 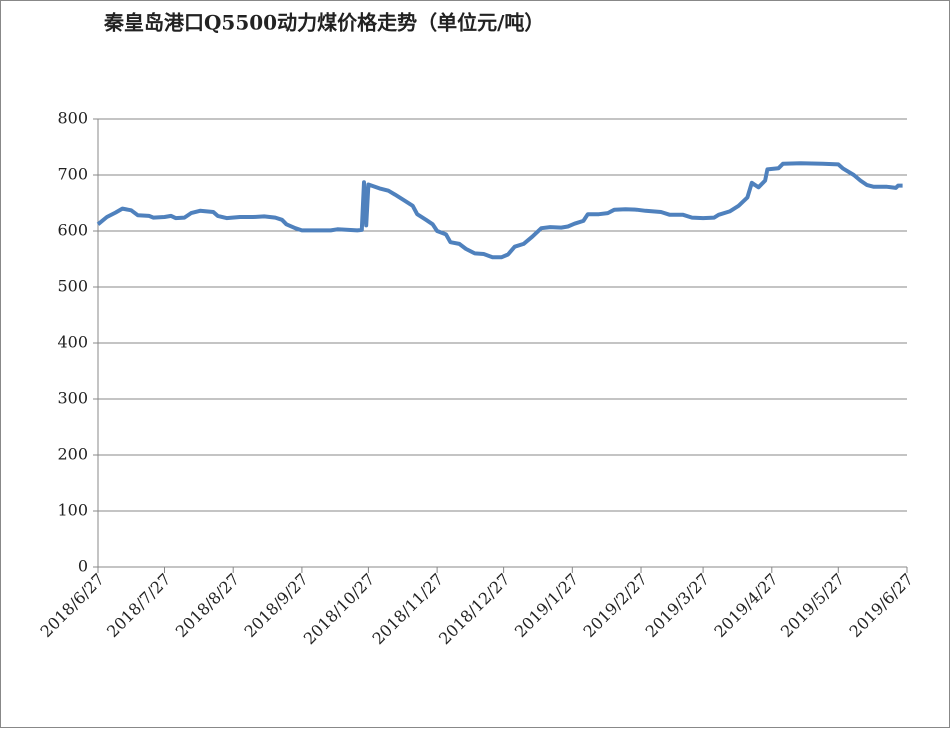 I want to click on y-tick-label: 400, so click(x=72, y=342).